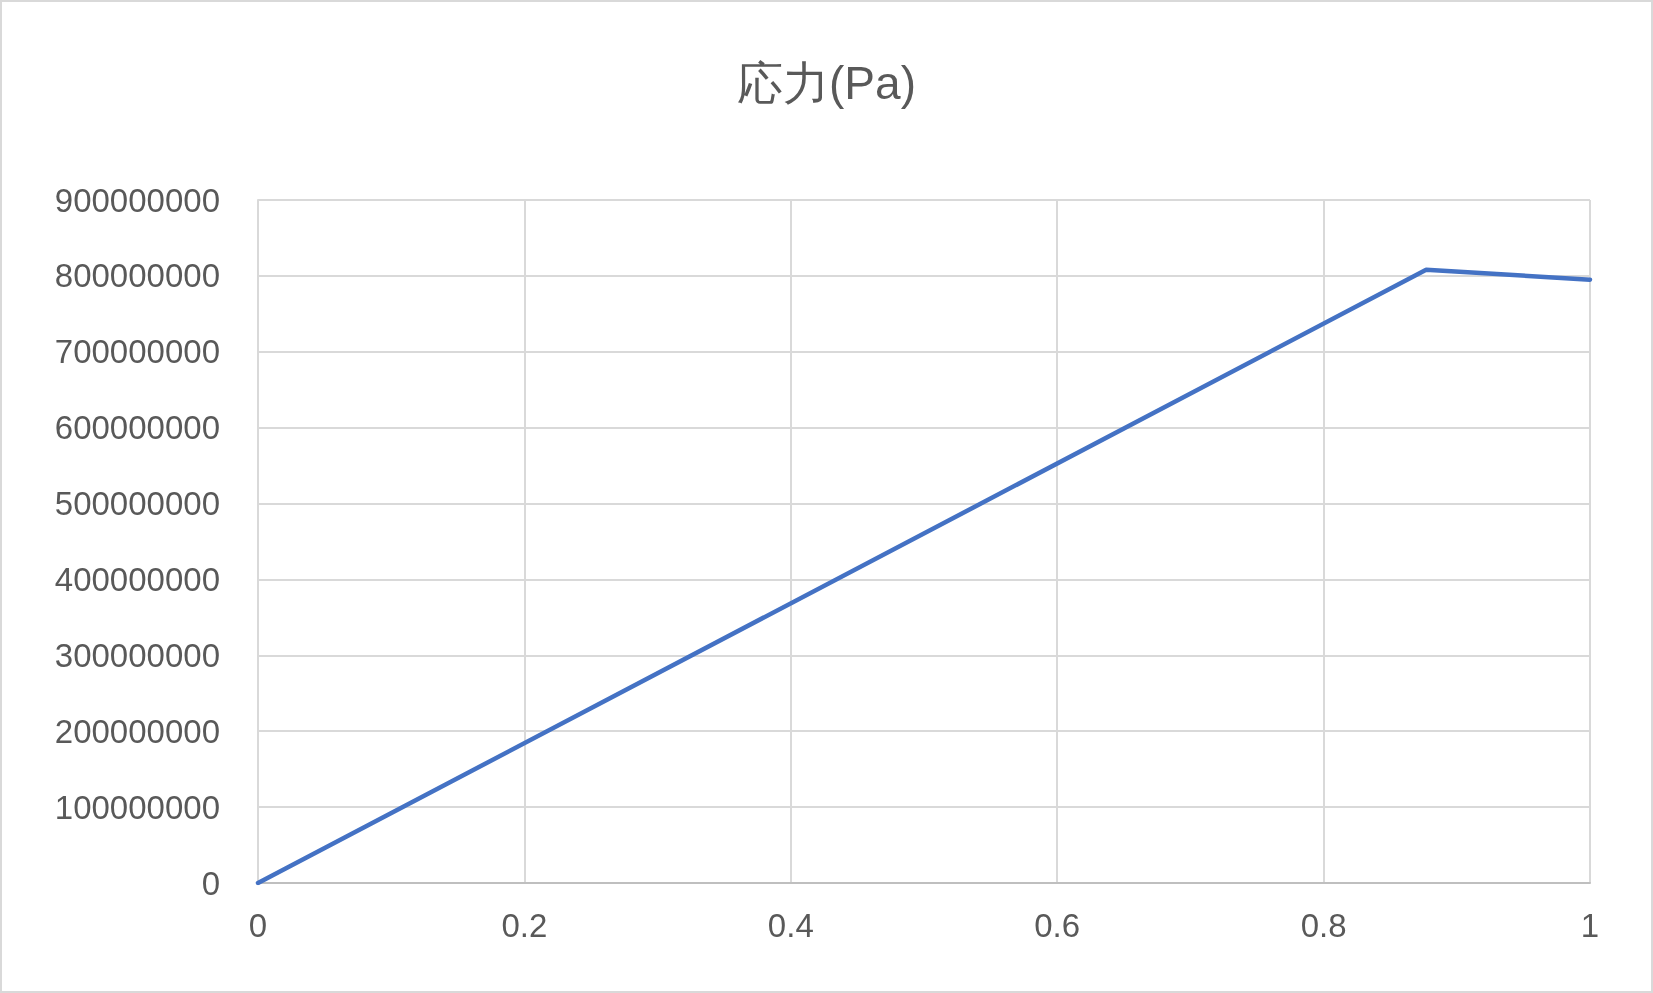 This screenshot has width=1653, height=993. Describe the element at coordinates (137, 352) in the screenshot. I see `y-tick-label: 700000000` at that location.